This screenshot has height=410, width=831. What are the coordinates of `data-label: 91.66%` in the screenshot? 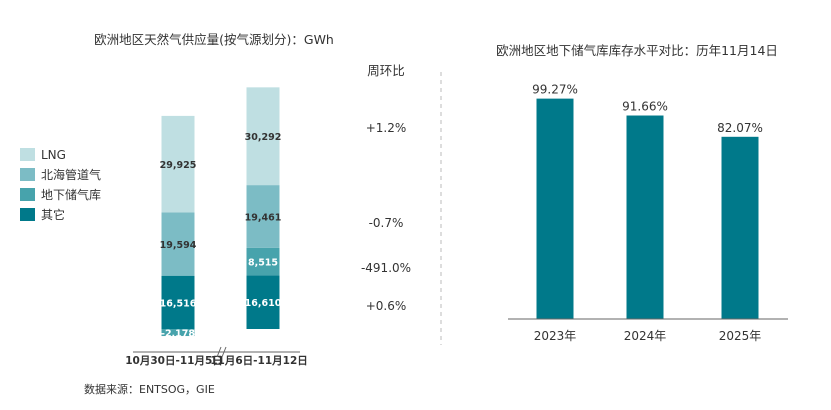 It's located at (645, 107).